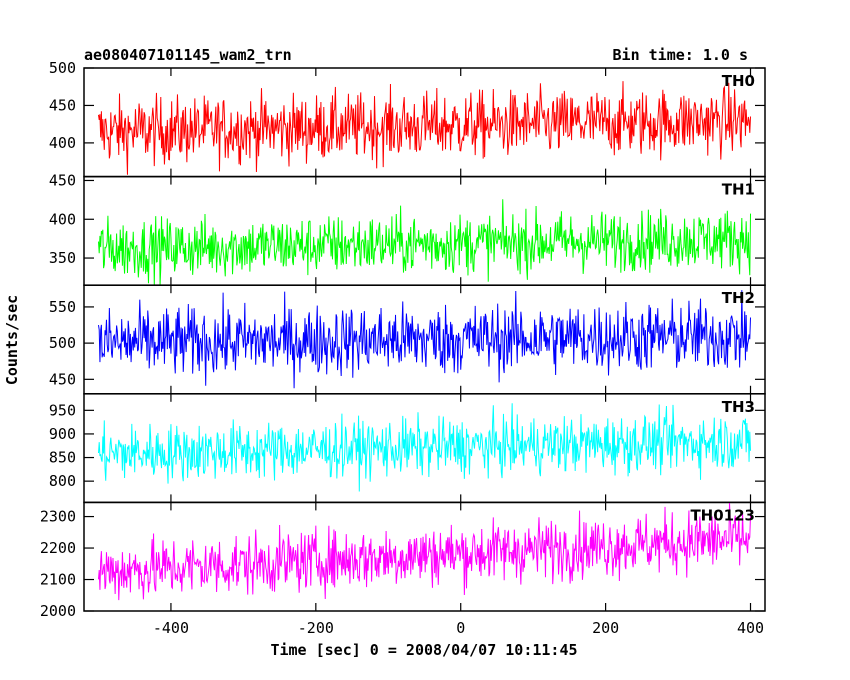 This screenshot has width=850, height=680. What do you see at coordinates (738, 298) in the screenshot?
I see `panel-label-th2: TH2` at bounding box center [738, 298].